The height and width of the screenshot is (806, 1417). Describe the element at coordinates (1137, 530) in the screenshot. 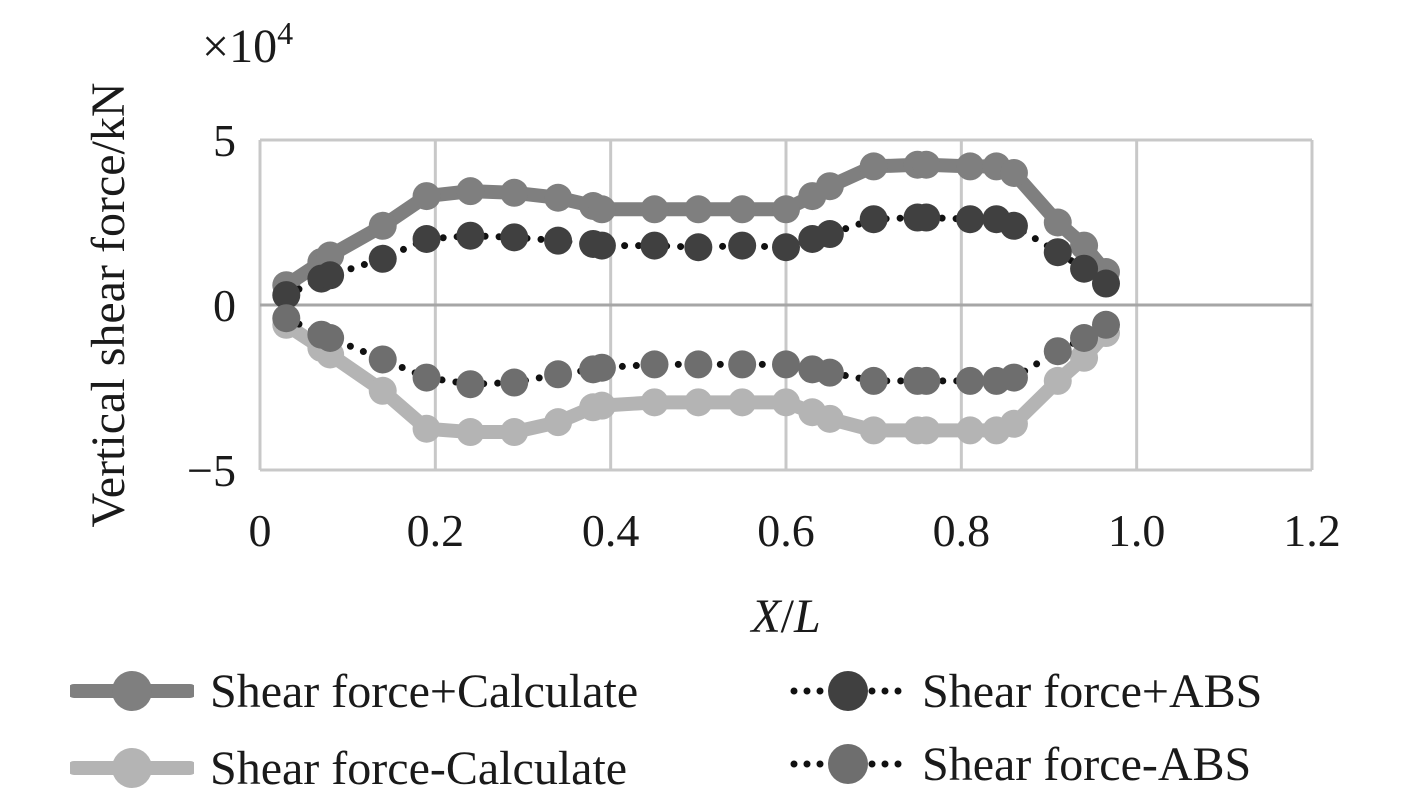

I see `x-tick-label-5: 1.0` at that location.